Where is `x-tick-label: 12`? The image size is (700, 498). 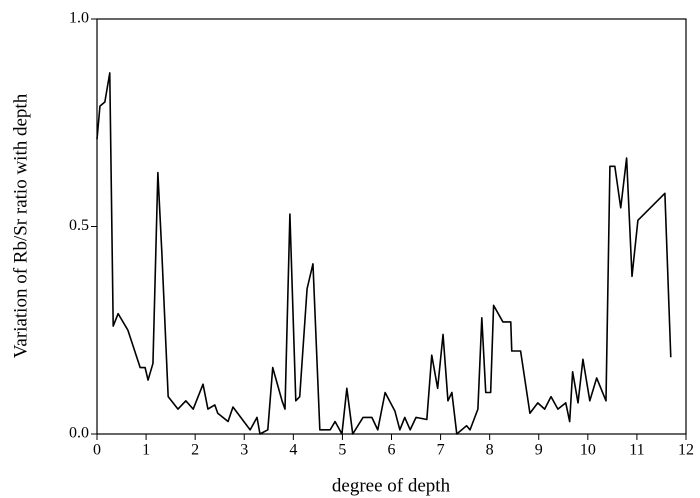
x-tick-label: 12 is located at coordinates (686, 450).